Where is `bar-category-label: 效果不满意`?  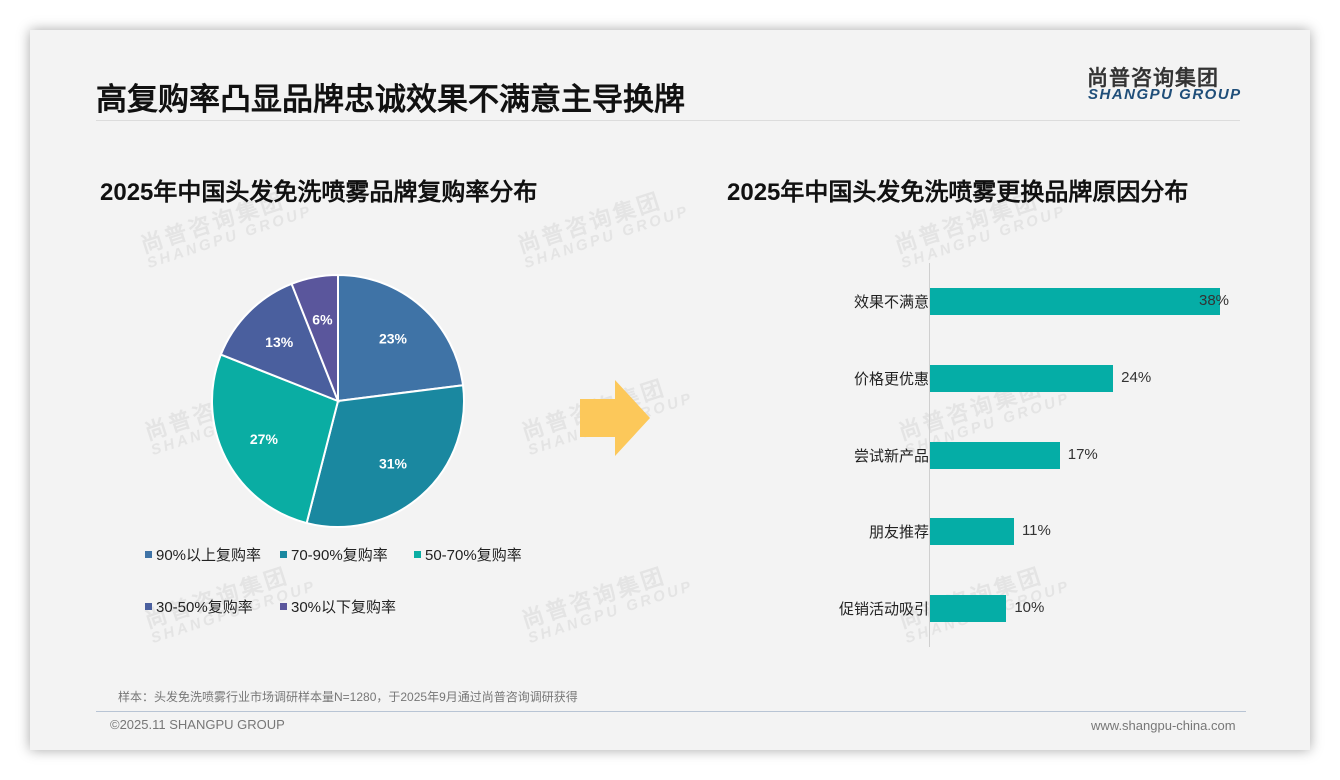
bar-category-label: 效果不满意 is located at coordinates (891, 302).